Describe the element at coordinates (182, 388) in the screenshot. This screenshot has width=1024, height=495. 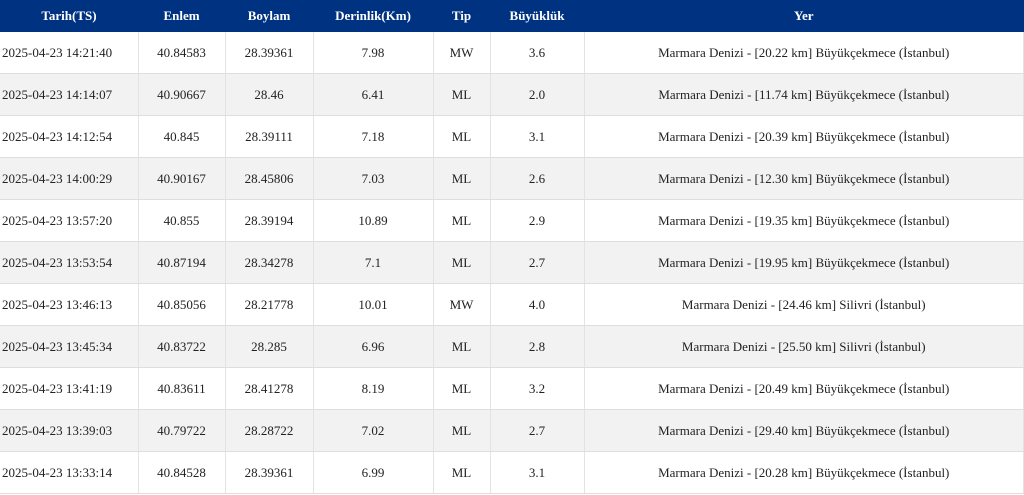
I see `cell-latitude: 40.83611` at that location.